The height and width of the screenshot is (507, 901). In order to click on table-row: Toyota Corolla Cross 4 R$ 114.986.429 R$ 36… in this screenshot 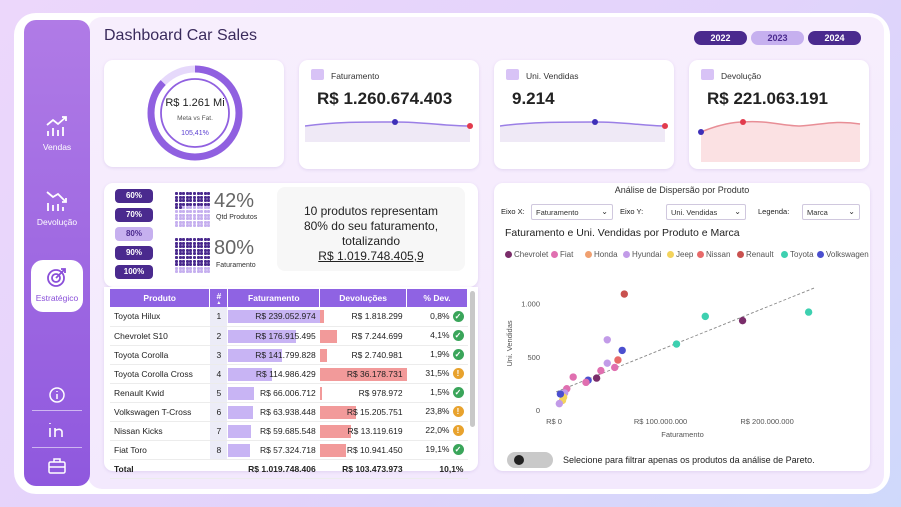, I will do `click(289, 374)`.